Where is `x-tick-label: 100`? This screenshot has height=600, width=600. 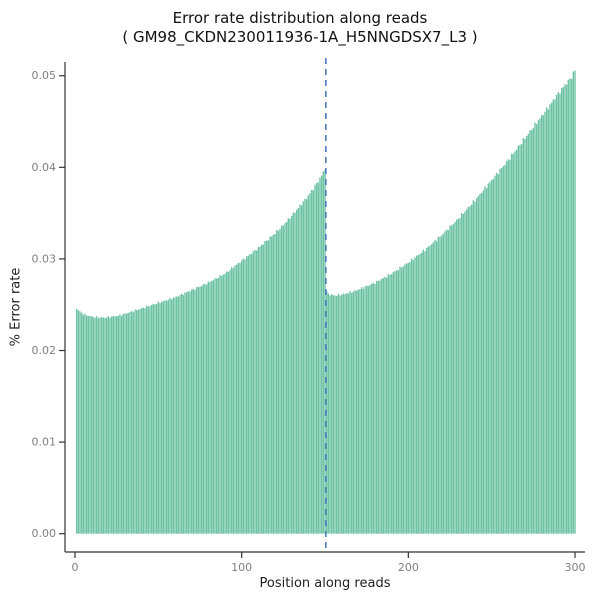 x-tick-label: 100 is located at coordinates (241, 567).